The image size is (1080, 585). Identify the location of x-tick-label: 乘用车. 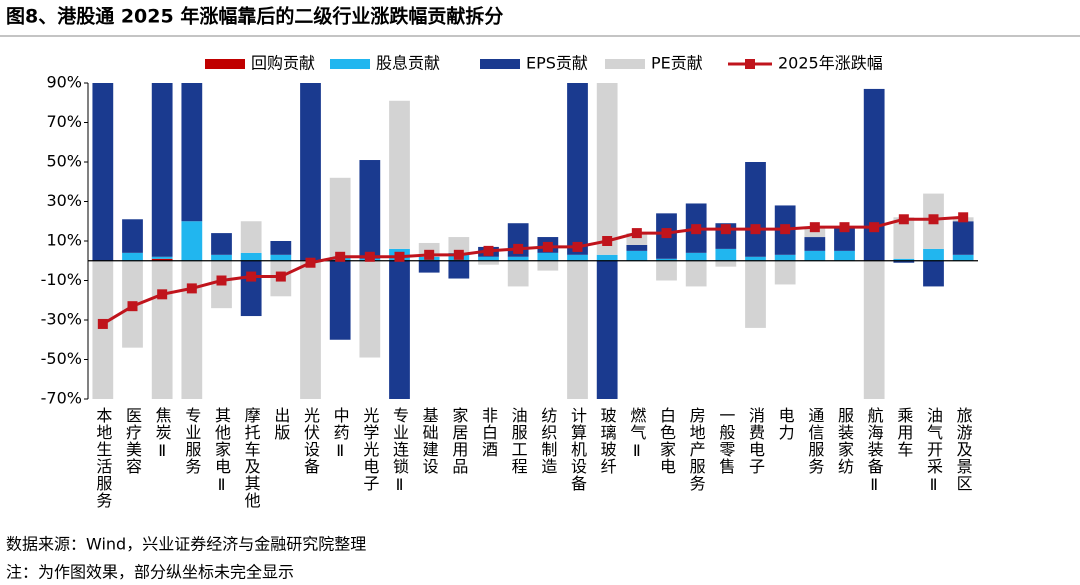
(903, 432).